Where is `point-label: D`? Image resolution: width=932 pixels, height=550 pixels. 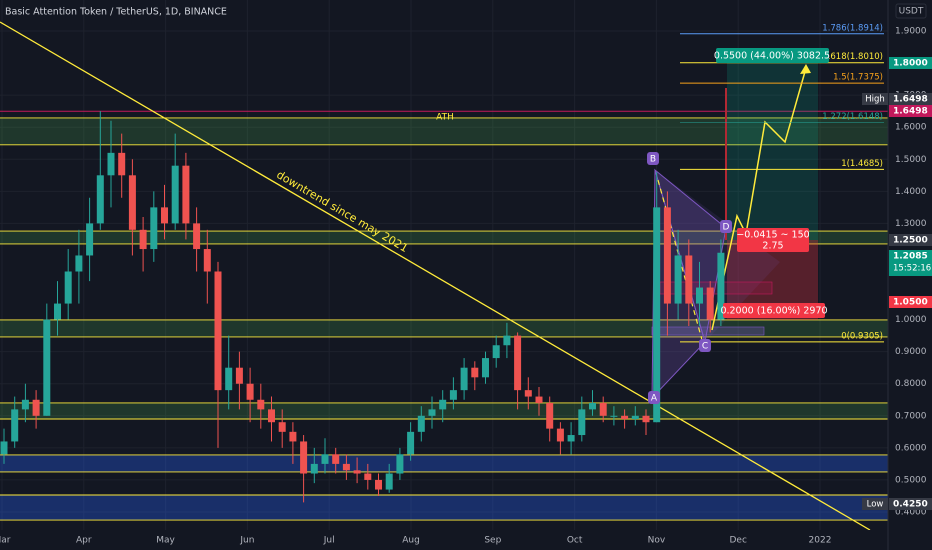
point-label: D is located at coordinates (726, 228).